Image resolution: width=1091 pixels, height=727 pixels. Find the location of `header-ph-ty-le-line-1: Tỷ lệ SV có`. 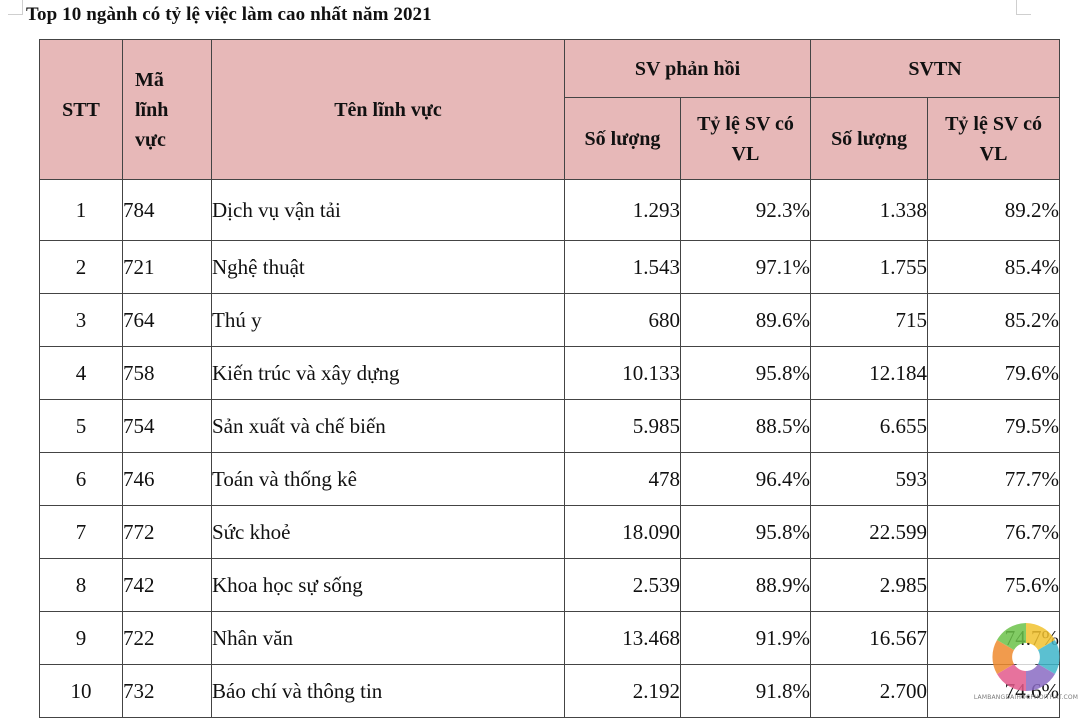

header-ph-ty-le-line-1: Tỷ lệ SV có is located at coordinates (745, 123).